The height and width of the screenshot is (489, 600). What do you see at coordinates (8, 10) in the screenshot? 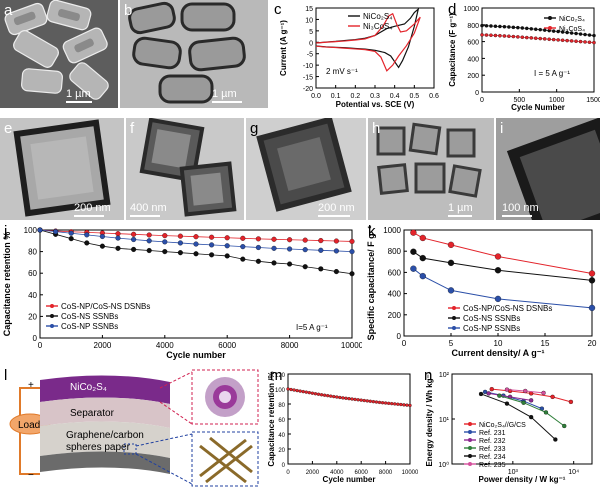
I see `panel-a-label: a` at bounding box center [8, 10].